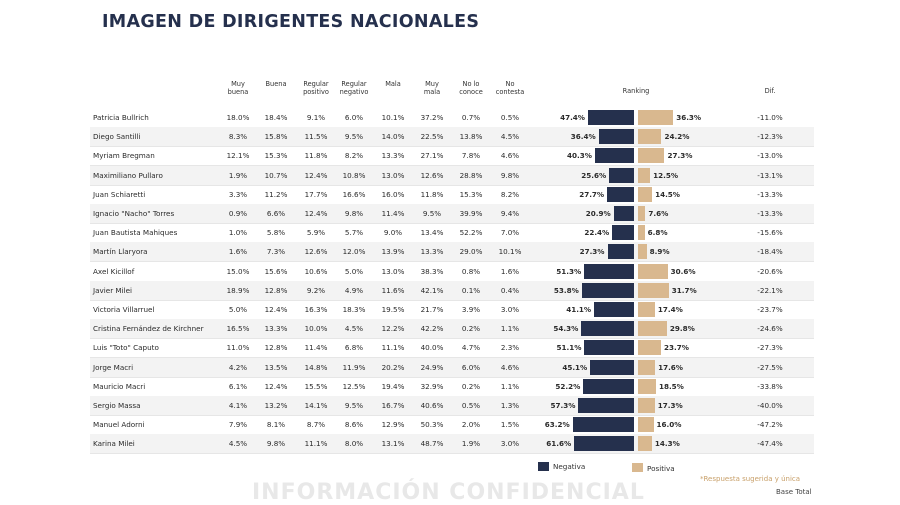  I want to click on table-cell: 9.4%, so click(510, 213).